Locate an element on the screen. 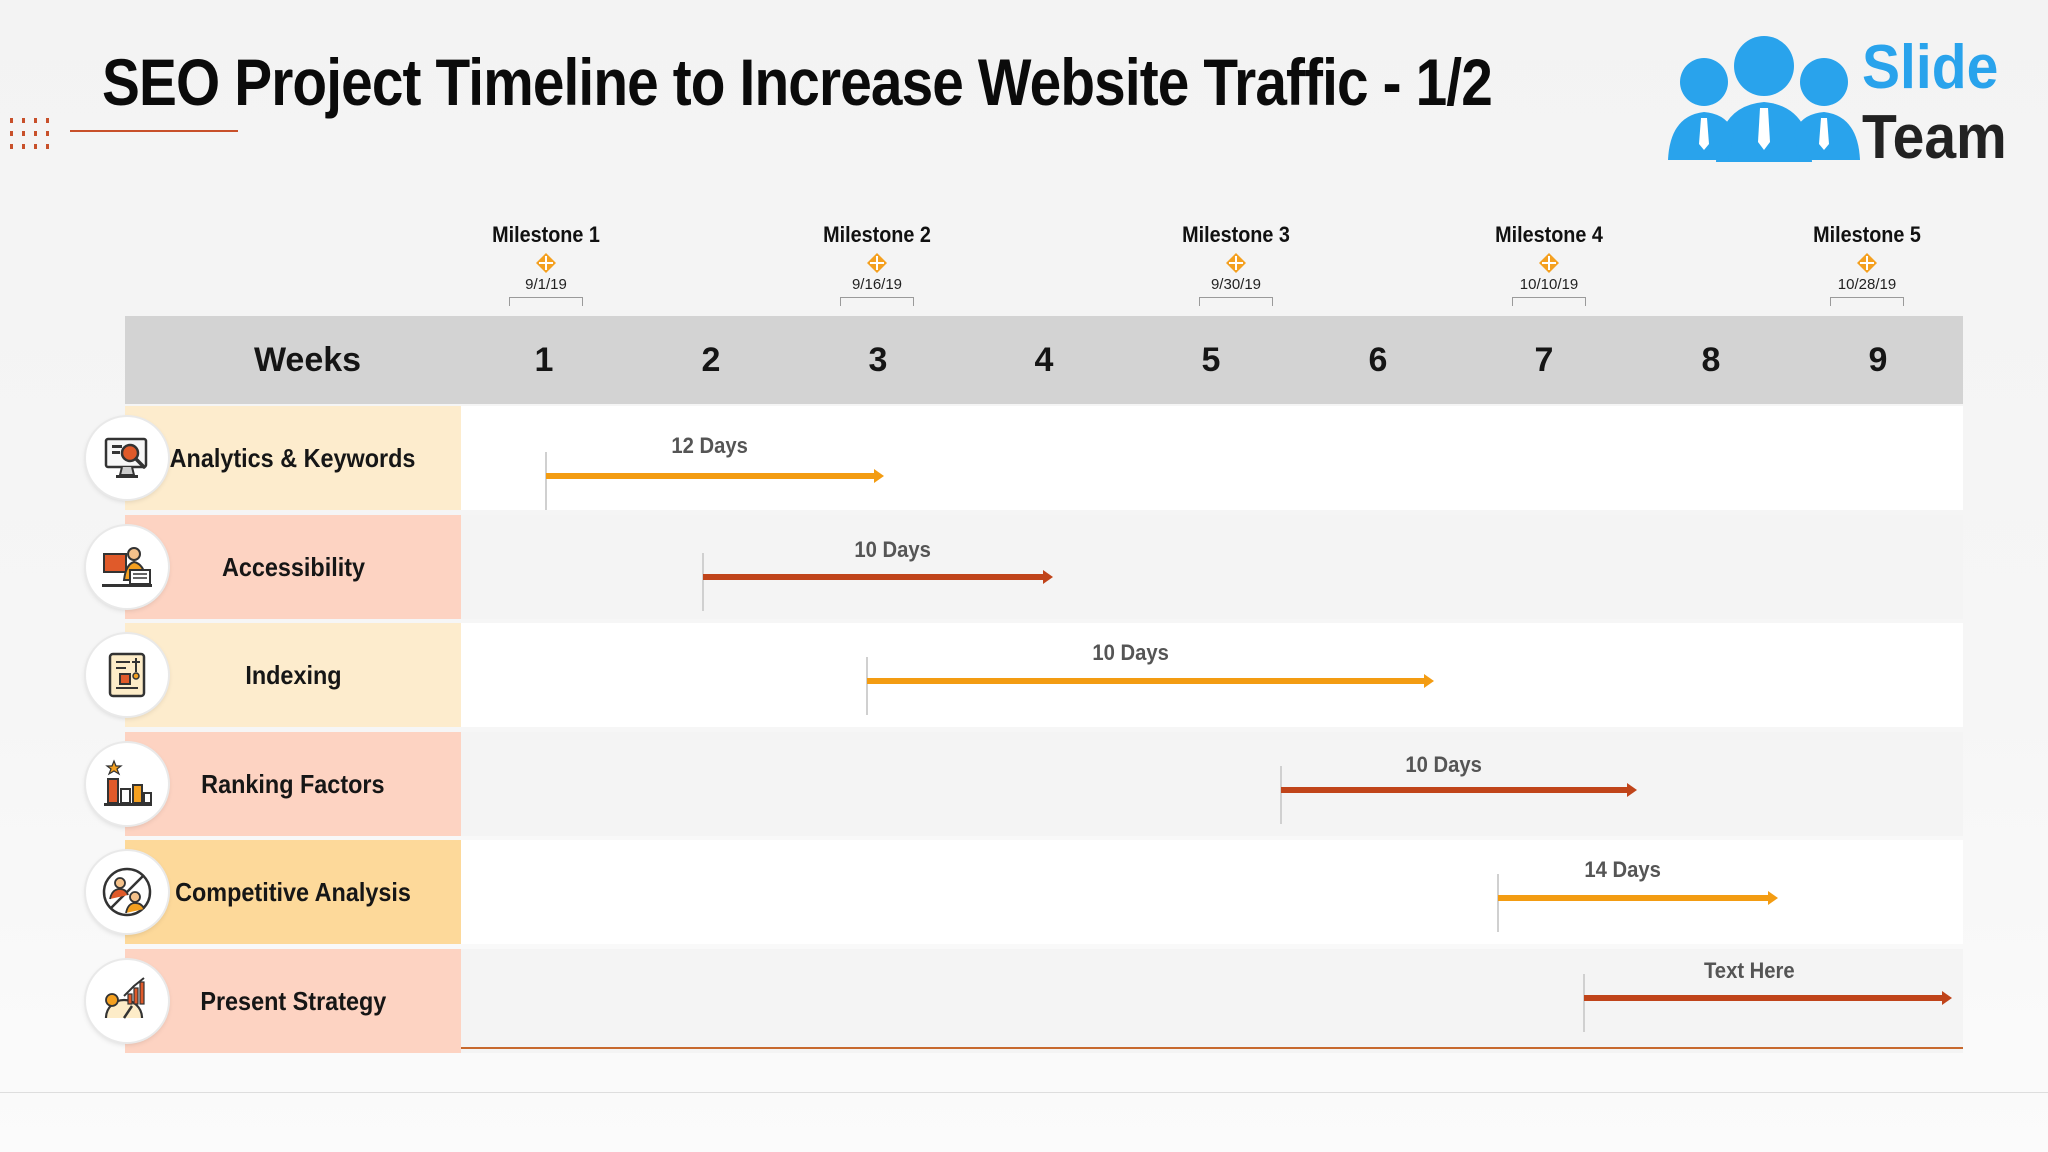 The width and height of the screenshot is (2048, 1152). milestone-label: Milestone 1 is located at coordinates (546, 234).